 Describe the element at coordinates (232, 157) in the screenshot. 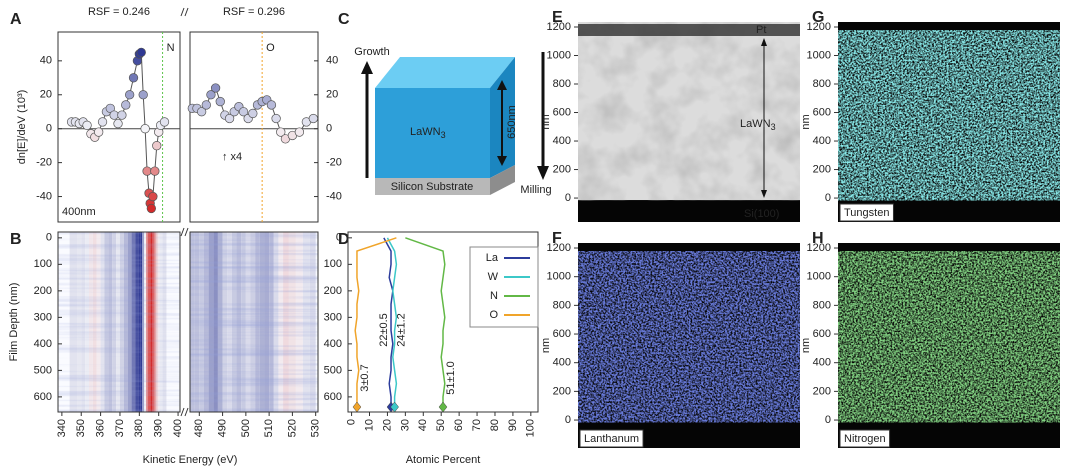

I see `annotation: ↑ x4` at that location.